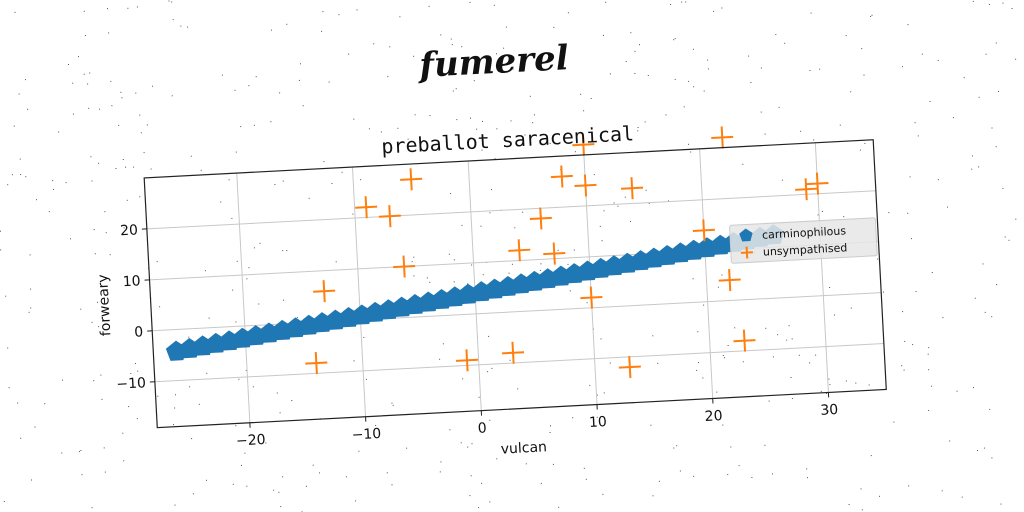 The height and width of the screenshot is (512, 1024). Describe the element at coordinates (805, 249) in the screenshot. I see `legend-label-unsympathised: unsympathised` at that location.